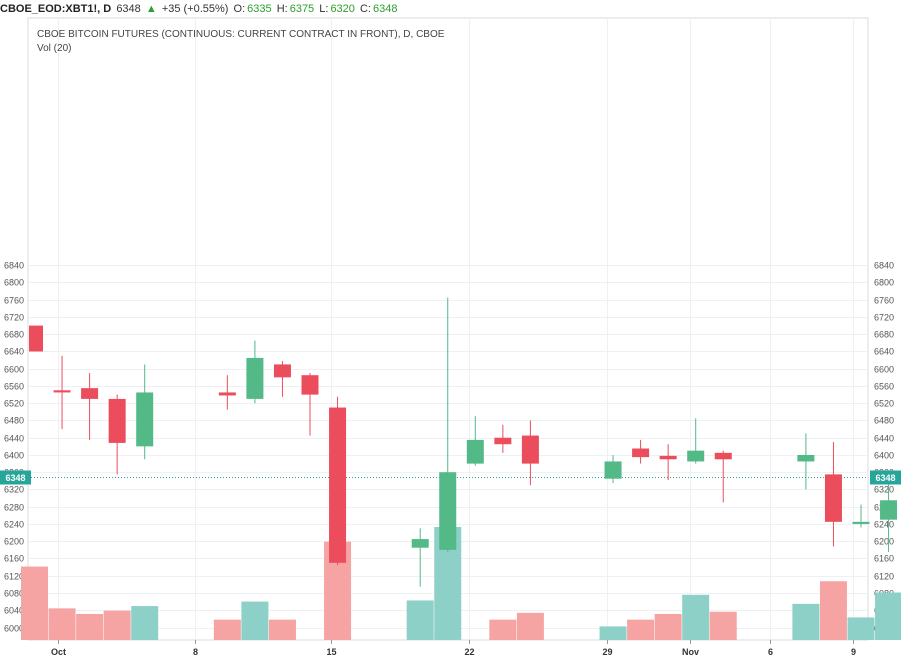 Image resolution: width=901 pixels, height=664 pixels. I want to click on last-price-label-right: 6348, so click(885, 477).